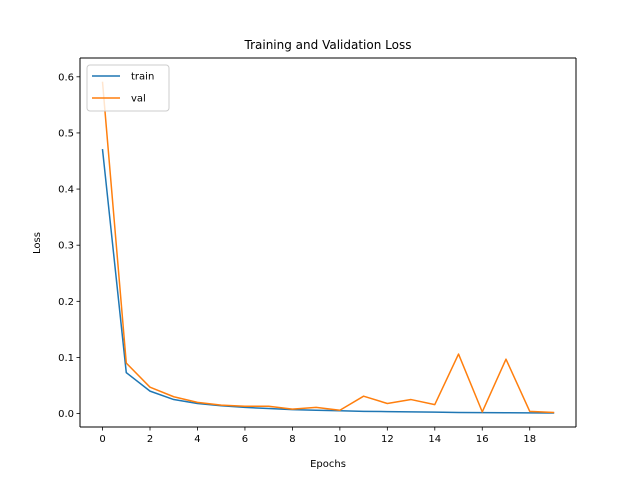 Image resolution: width=640 pixels, height=480 pixels. I want to click on y-tick-label: 0.3, so click(66, 246).